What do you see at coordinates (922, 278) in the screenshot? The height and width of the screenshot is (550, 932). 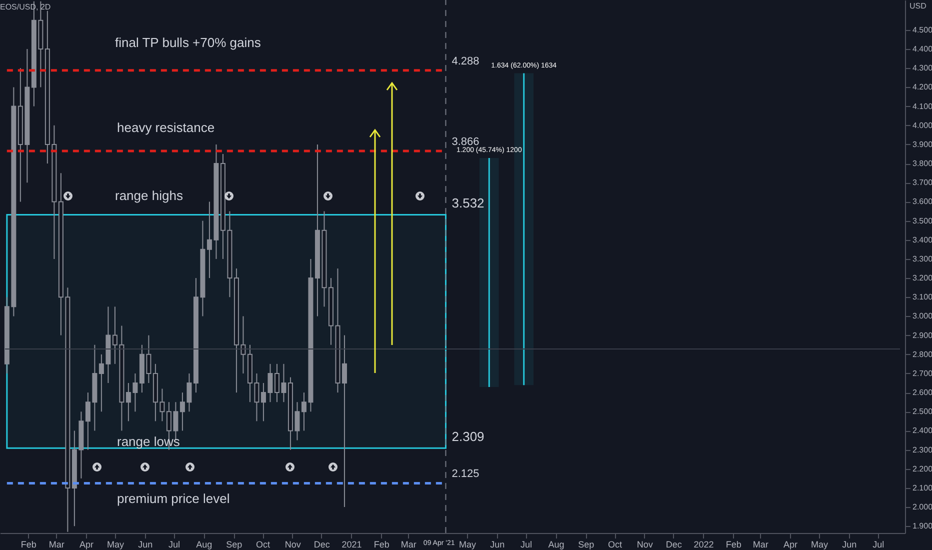 I see `y-tick-label: 3.200` at bounding box center [922, 278].